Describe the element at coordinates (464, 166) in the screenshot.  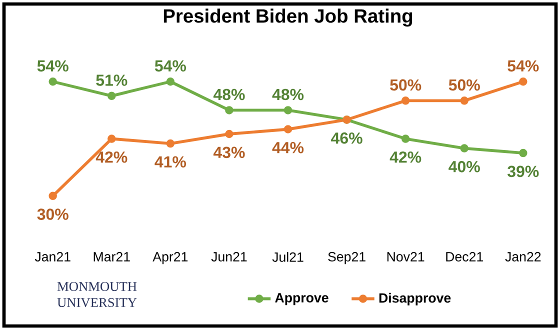
I see `data-label: 40%` at that location.